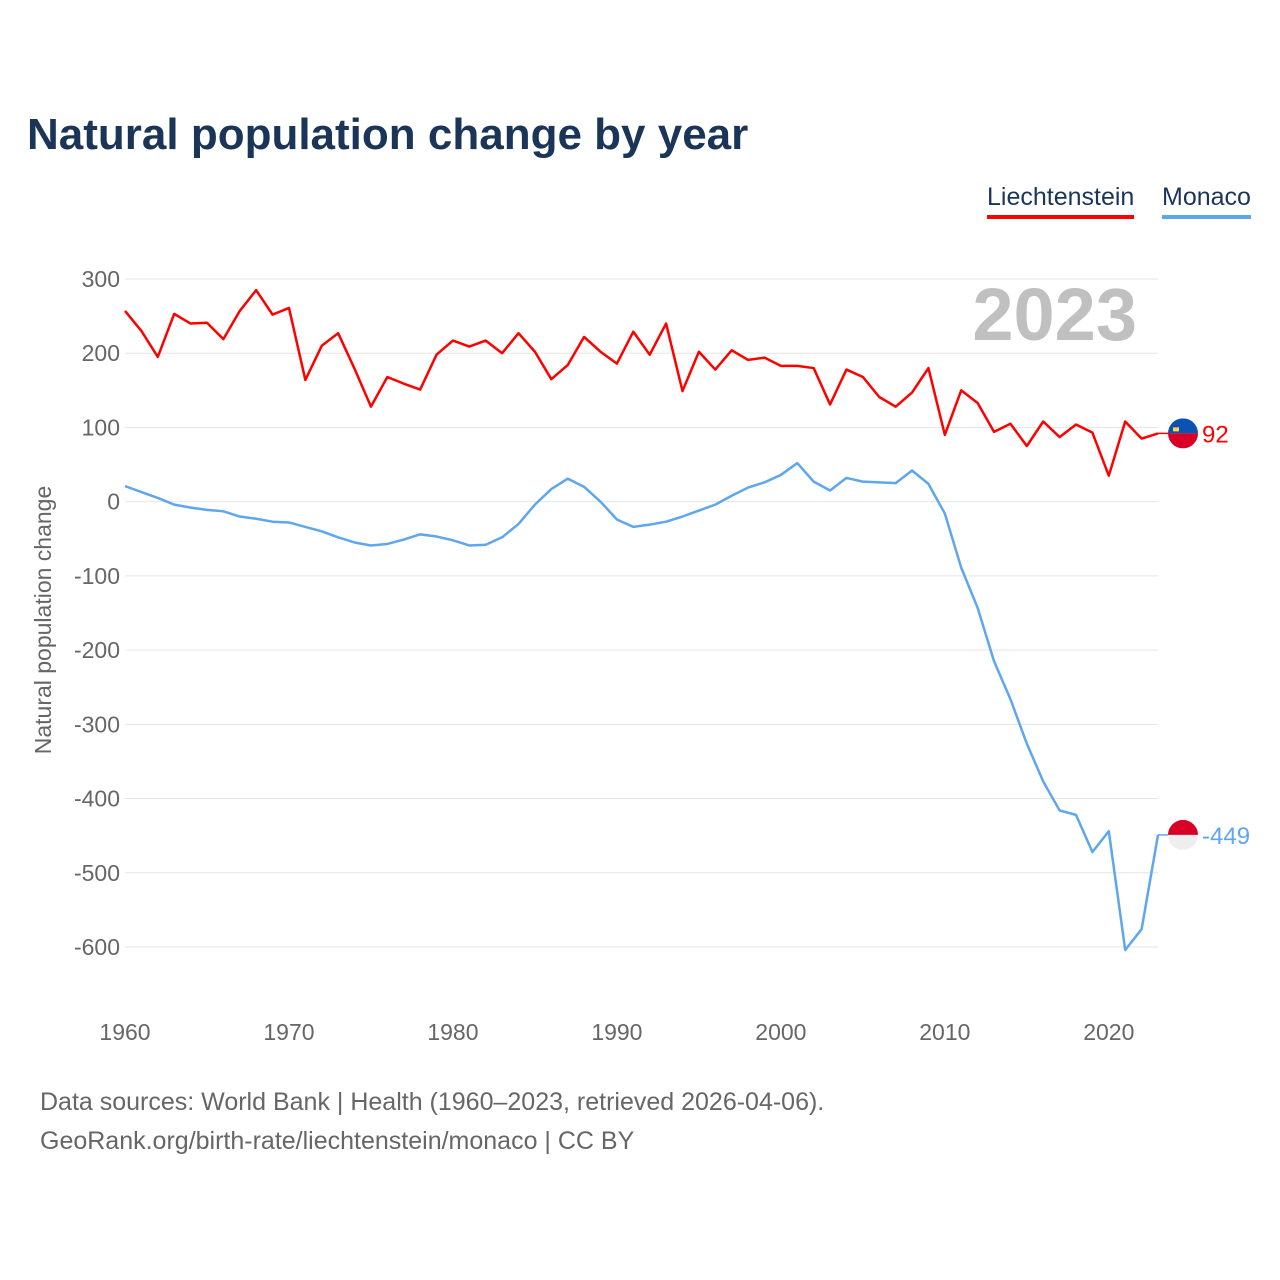  Describe the element at coordinates (97, 576) in the screenshot. I see `y-tick-label: -100` at that location.